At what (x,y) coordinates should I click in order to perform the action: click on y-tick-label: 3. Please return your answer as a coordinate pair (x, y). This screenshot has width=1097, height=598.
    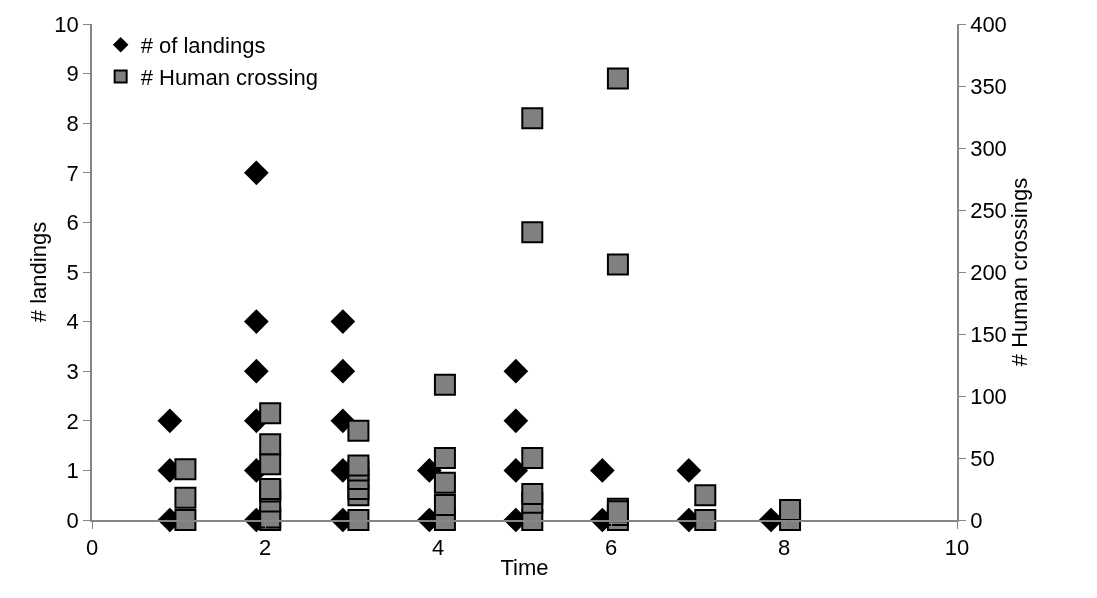
    Looking at the image, I should click on (72, 371).